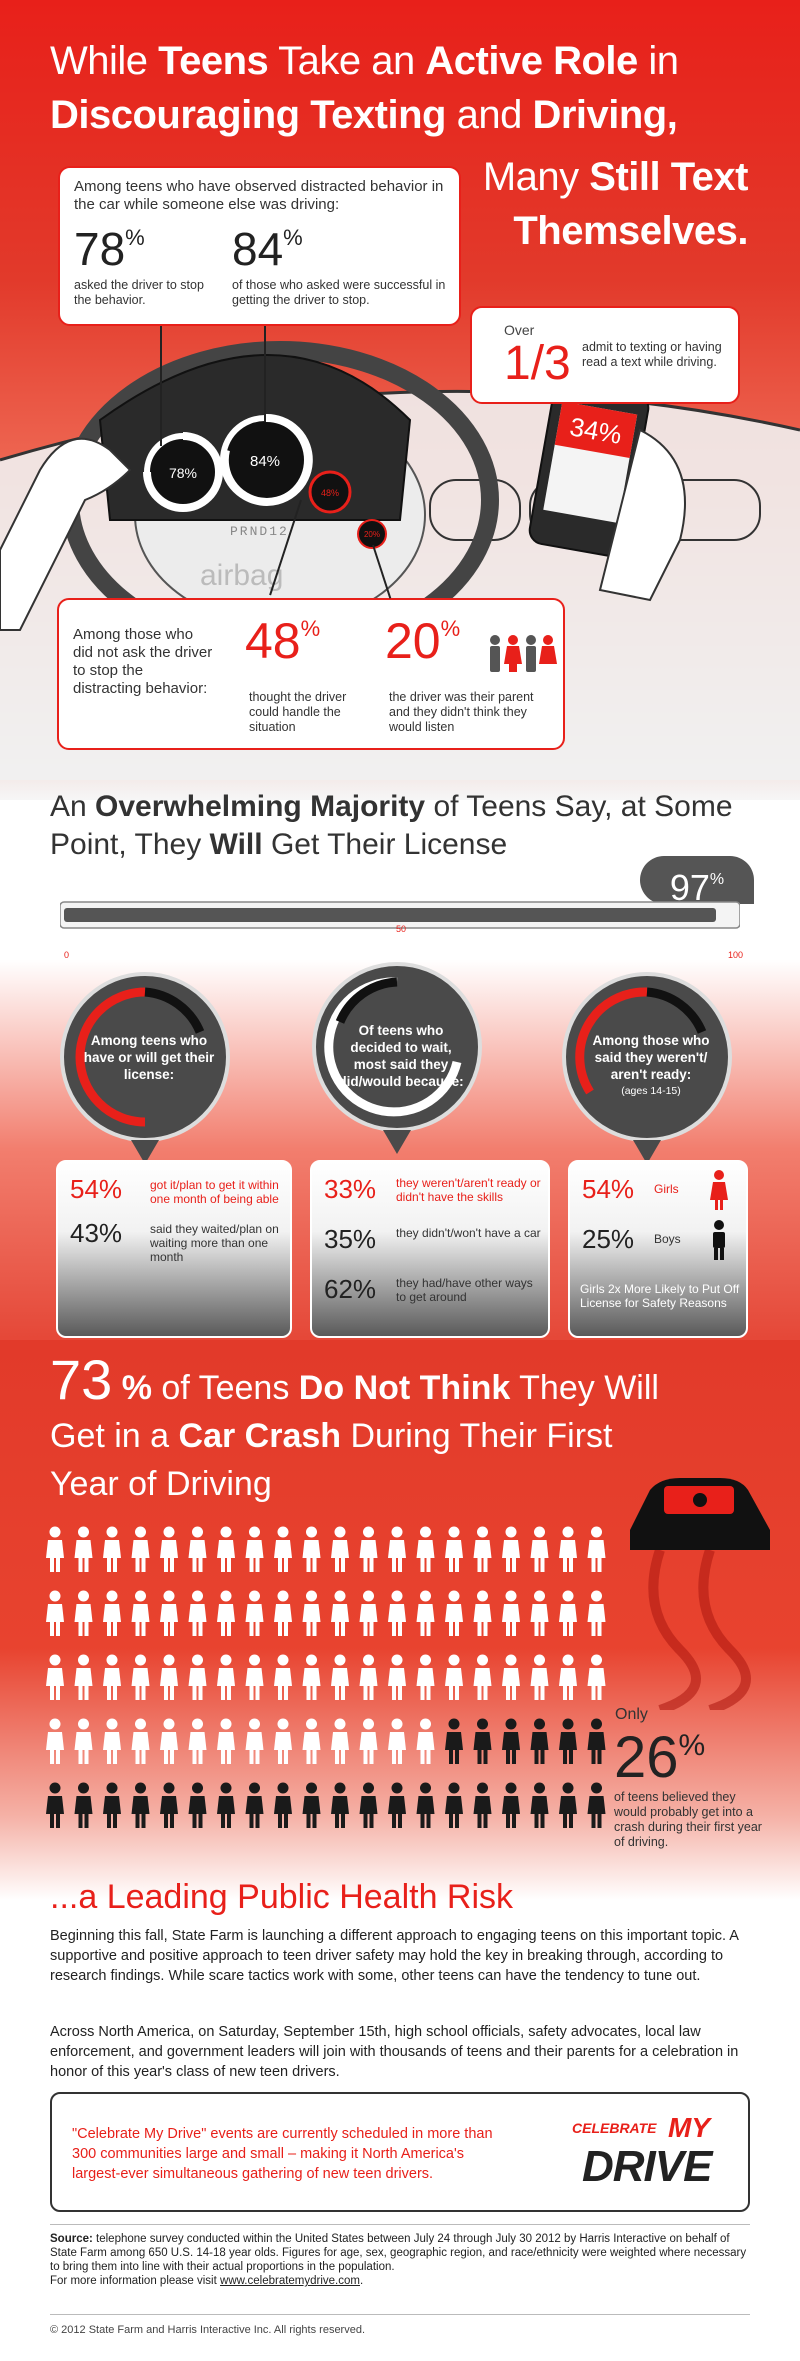 Image resolution: width=800 pixels, height=2361 pixels. I want to click on airbag-label: airbag, so click(241, 575).